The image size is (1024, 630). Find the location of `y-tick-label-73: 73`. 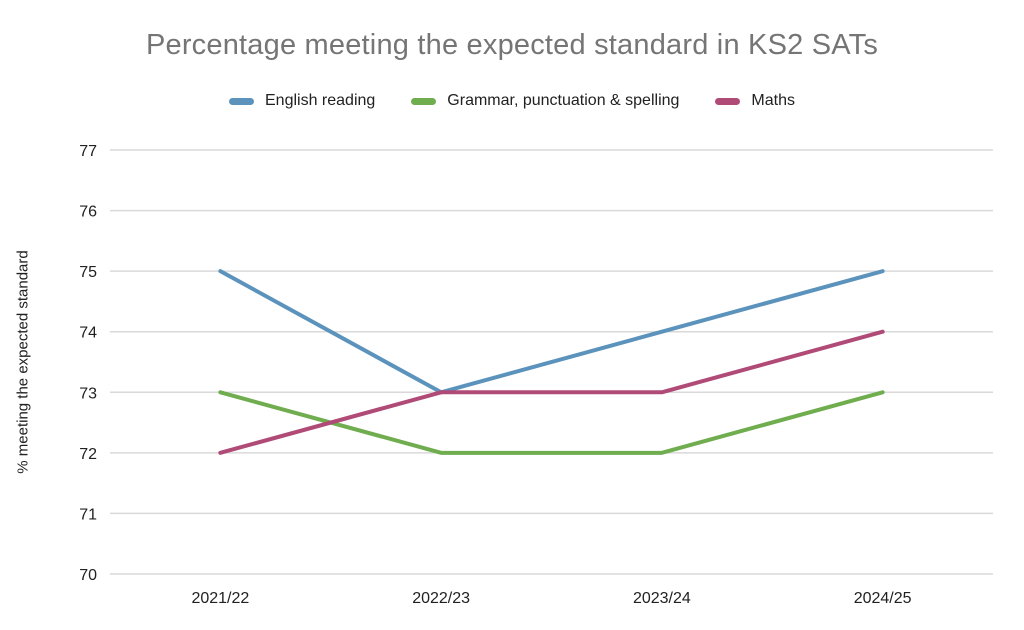

y-tick-label-73: 73 is located at coordinates (88, 393).